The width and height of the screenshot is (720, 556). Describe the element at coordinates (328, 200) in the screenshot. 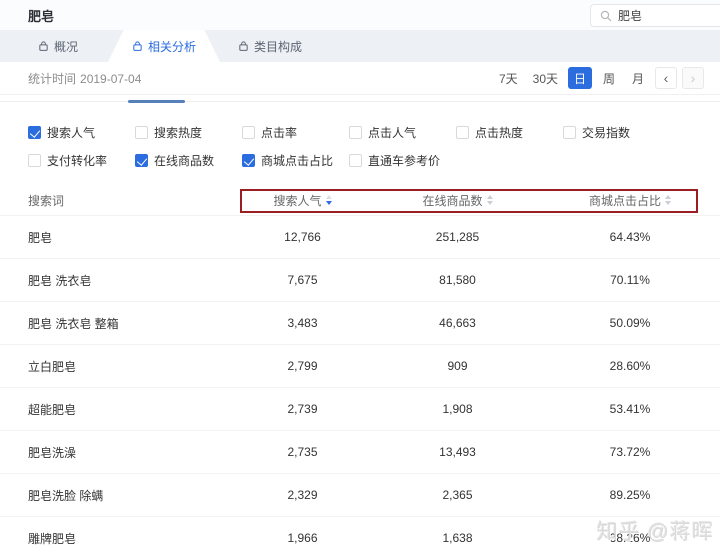

I see `sort-desc-icon` at that location.